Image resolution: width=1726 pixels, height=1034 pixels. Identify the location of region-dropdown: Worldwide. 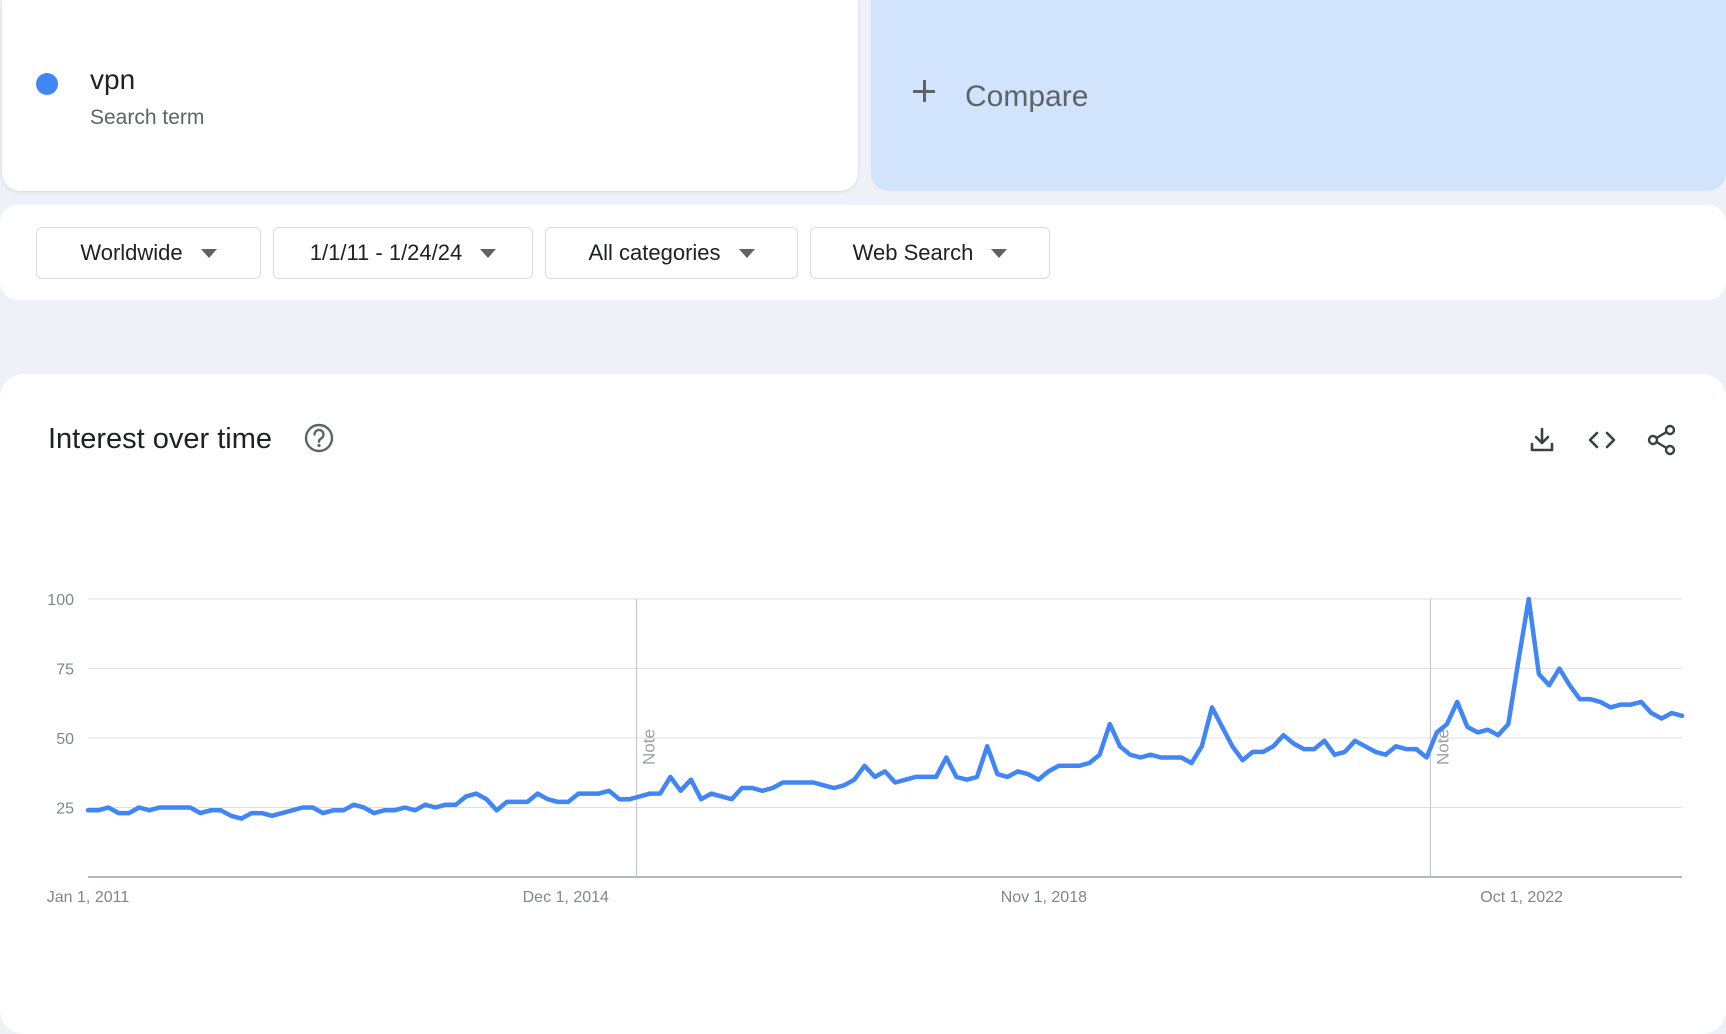
(148, 253).